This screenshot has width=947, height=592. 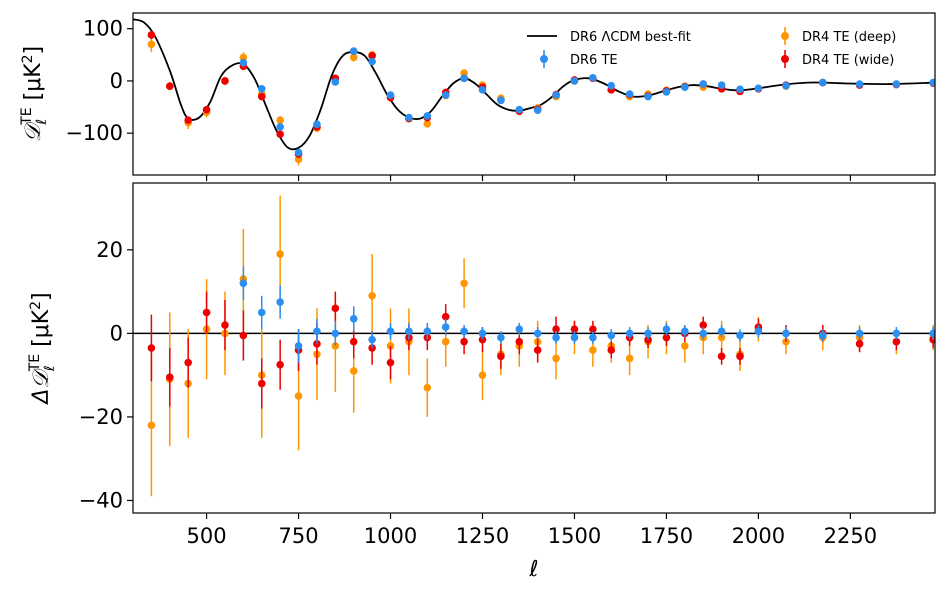 What do you see at coordinates (27, 116) in the screenshot?
I see `top-ylabel-sup: TE` at bounding box center [27, 116].